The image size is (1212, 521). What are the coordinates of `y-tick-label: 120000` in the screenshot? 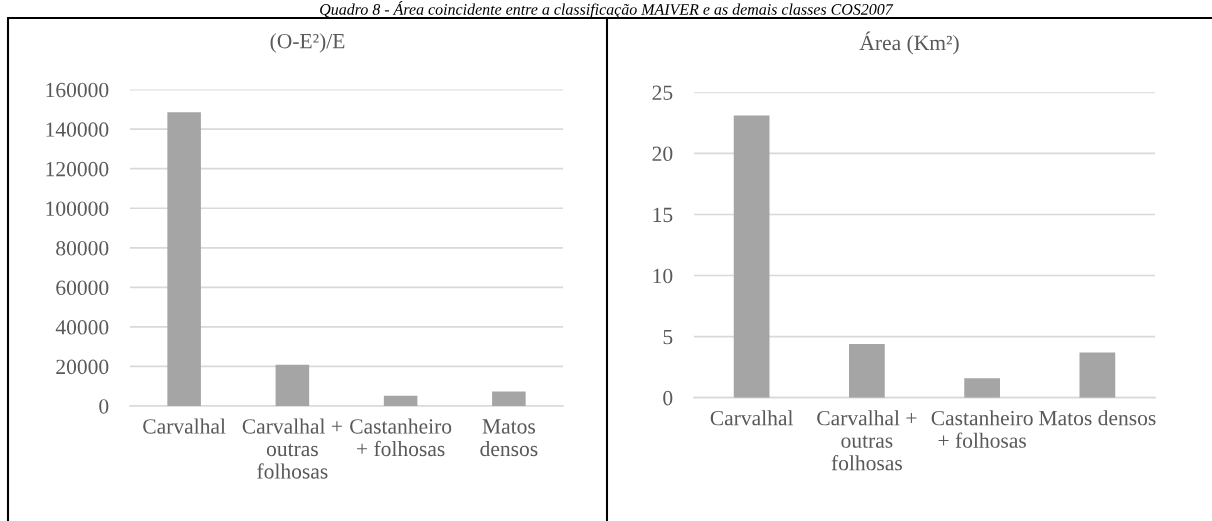 It's located at (77, 169).